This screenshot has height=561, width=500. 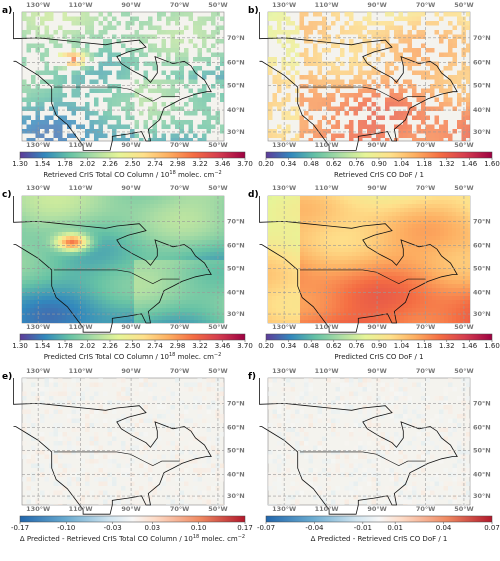 I want to click on colorbar-tick-label: 0.76, so click(x=357, y=346).